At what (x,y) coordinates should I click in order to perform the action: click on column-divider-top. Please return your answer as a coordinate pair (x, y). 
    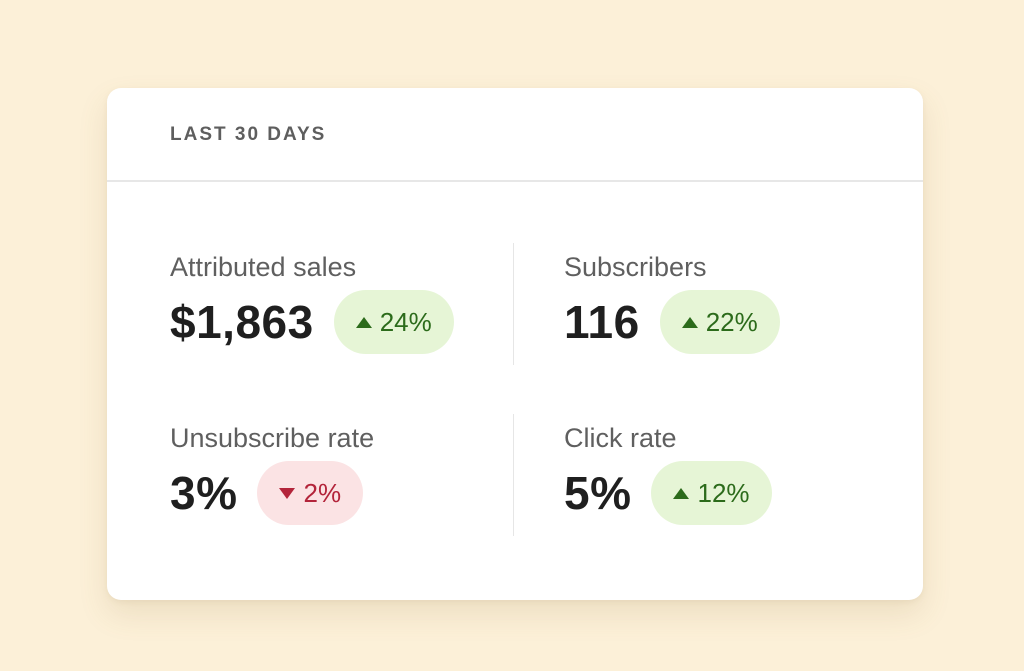
    Looking at the image, I should click on (513, 304).